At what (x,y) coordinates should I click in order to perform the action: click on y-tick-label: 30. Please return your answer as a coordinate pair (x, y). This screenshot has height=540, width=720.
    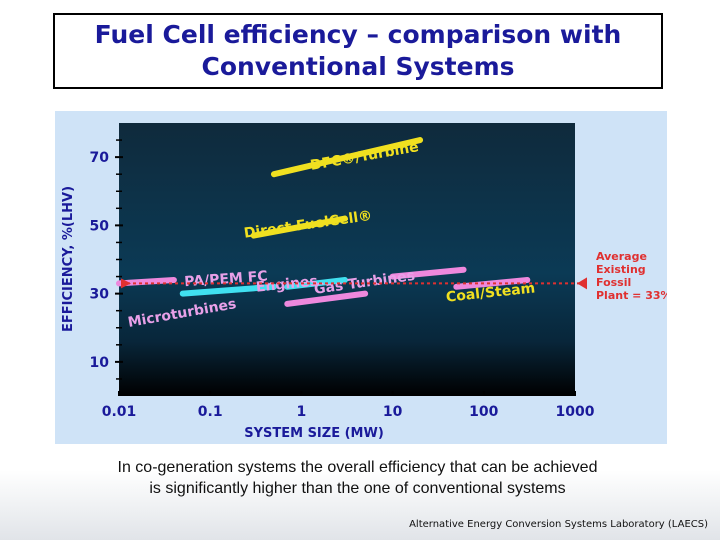
    Looking at the image, I should click on (100, 295).